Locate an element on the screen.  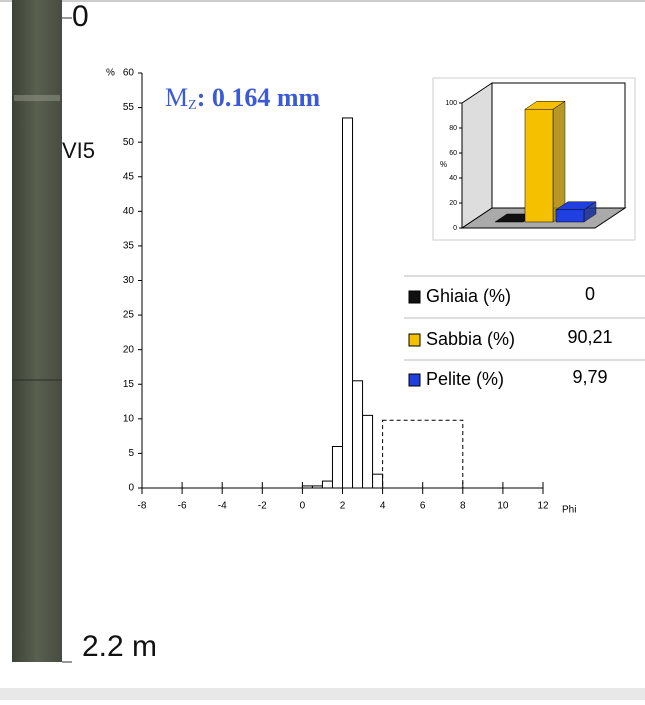
x-tick-label: 6 is located at coordinates (423, 506).